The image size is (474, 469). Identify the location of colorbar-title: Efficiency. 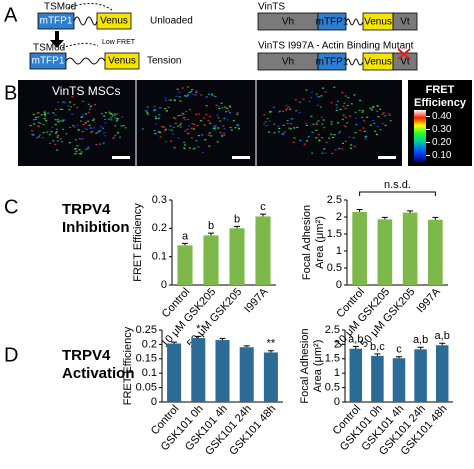
(440, 103).